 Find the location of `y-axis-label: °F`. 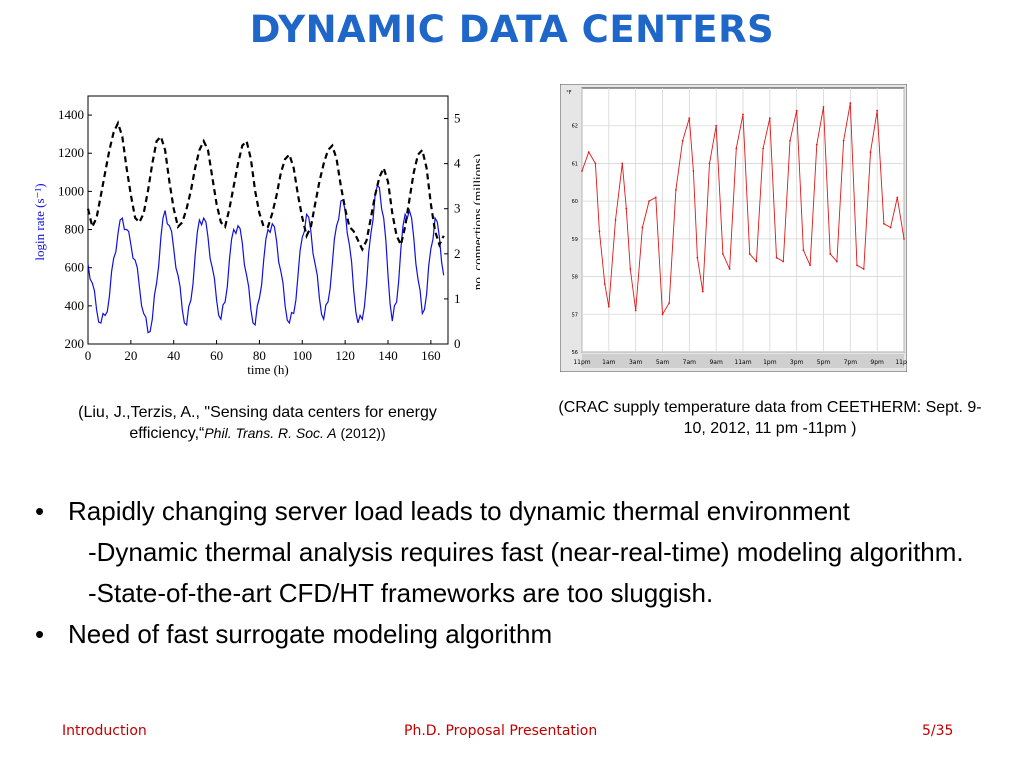

y-axis-label: °F is located at coordinates (569, 93).